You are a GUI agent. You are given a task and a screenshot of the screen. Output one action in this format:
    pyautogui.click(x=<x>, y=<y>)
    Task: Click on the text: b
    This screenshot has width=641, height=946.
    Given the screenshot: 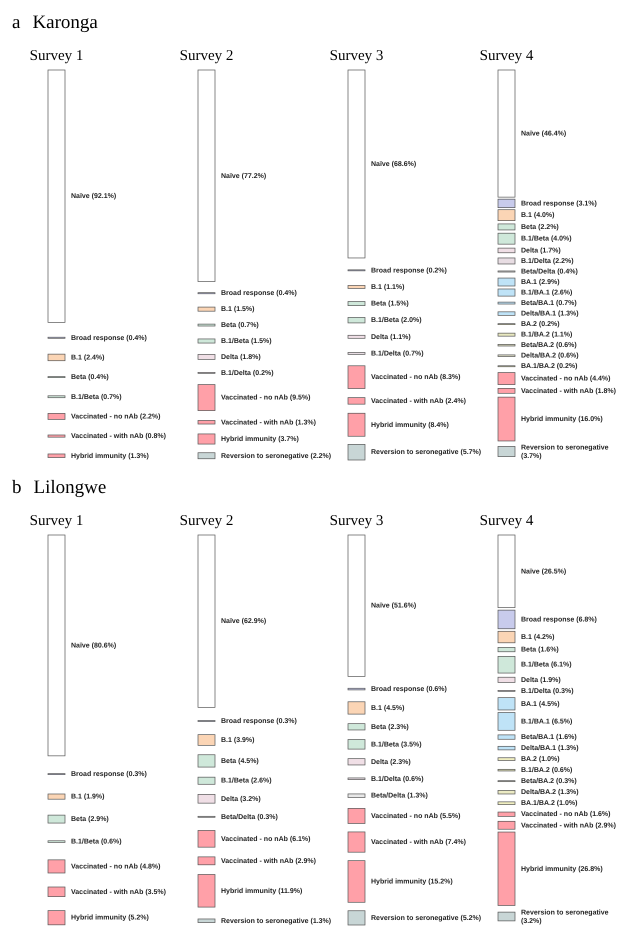 What is the action you would take?
    pyautogui.click(x=17, y=487)
    